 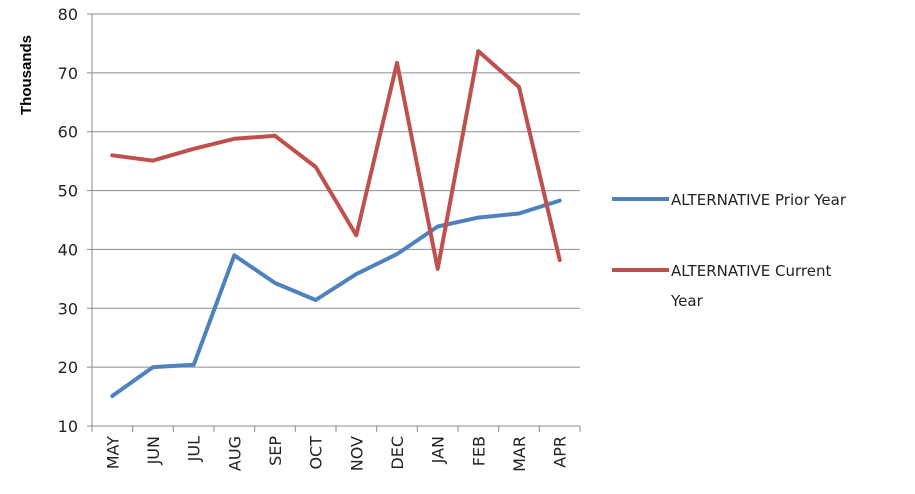 I want to click on y-axis-title: Thousands, so click(x=26, y=75).